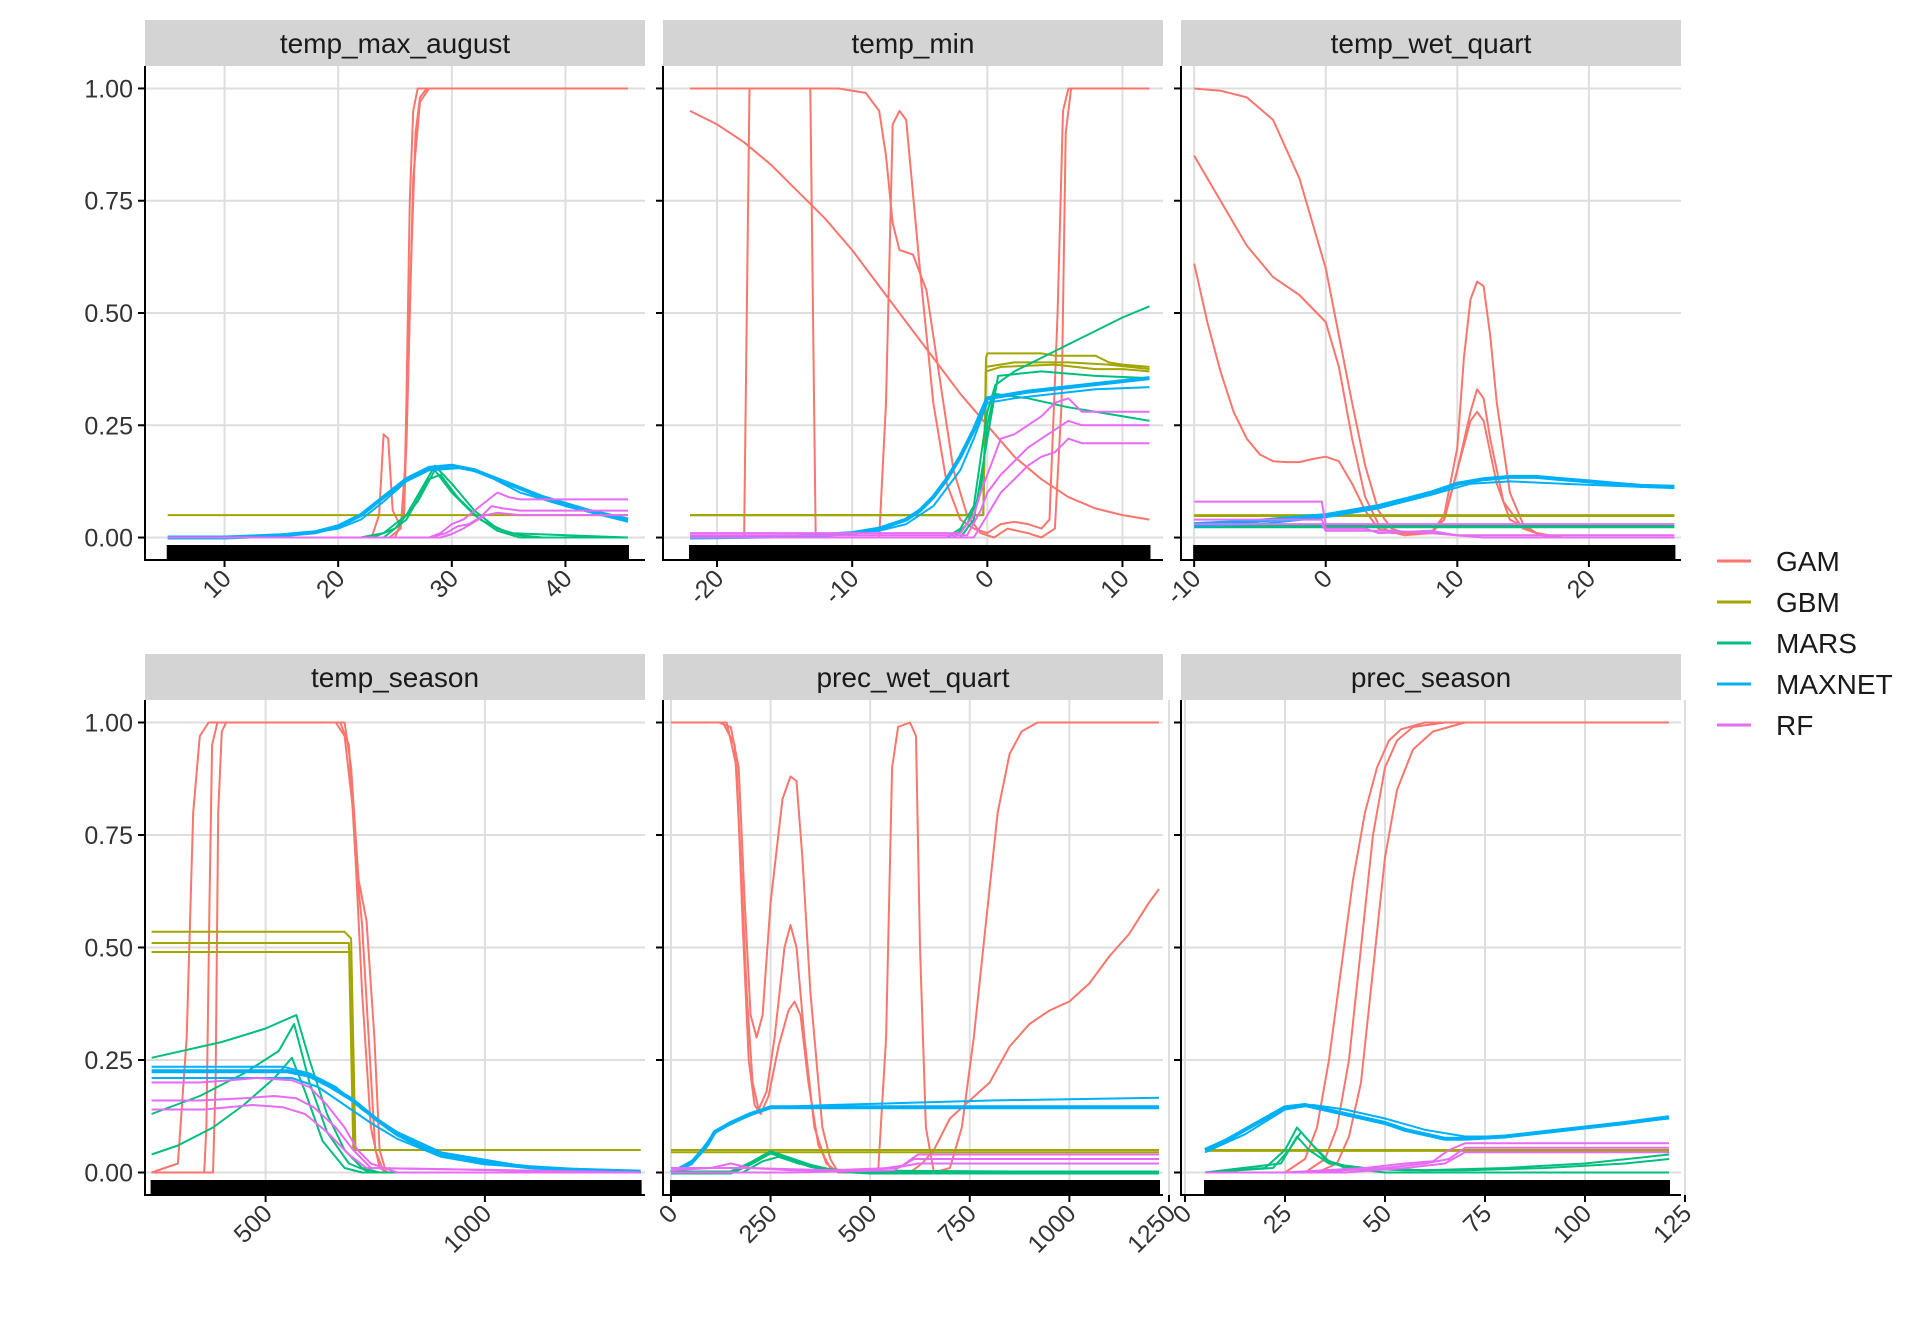  I want to click on facet-title: temp_wet_quart, so click(1431, 43).